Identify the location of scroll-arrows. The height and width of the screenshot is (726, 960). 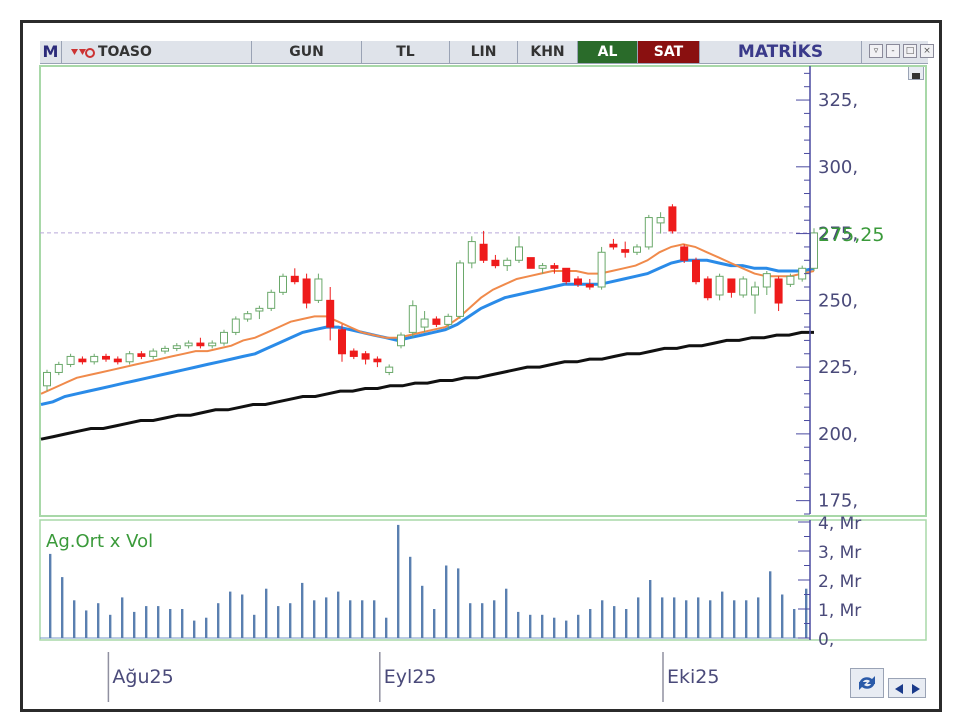
(907, 688).